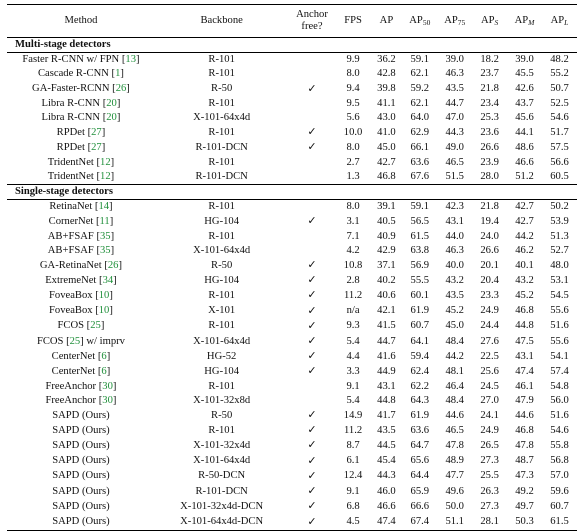 The image size is (584, 531). I want to click on ap-cell: 41.7, so click(386, 415).